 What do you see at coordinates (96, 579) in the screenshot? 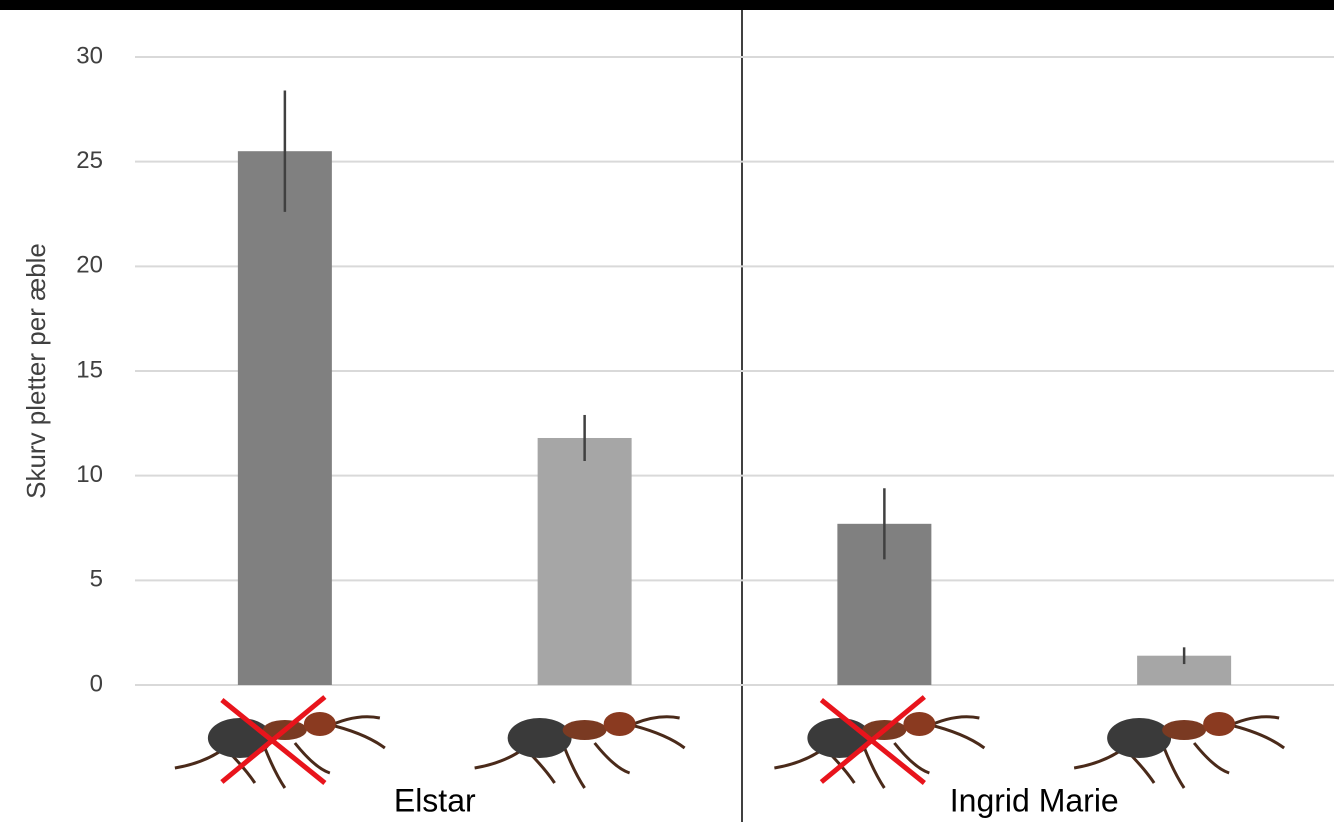
I see `y-tick-label: 5` at bounding box center [96, 579].